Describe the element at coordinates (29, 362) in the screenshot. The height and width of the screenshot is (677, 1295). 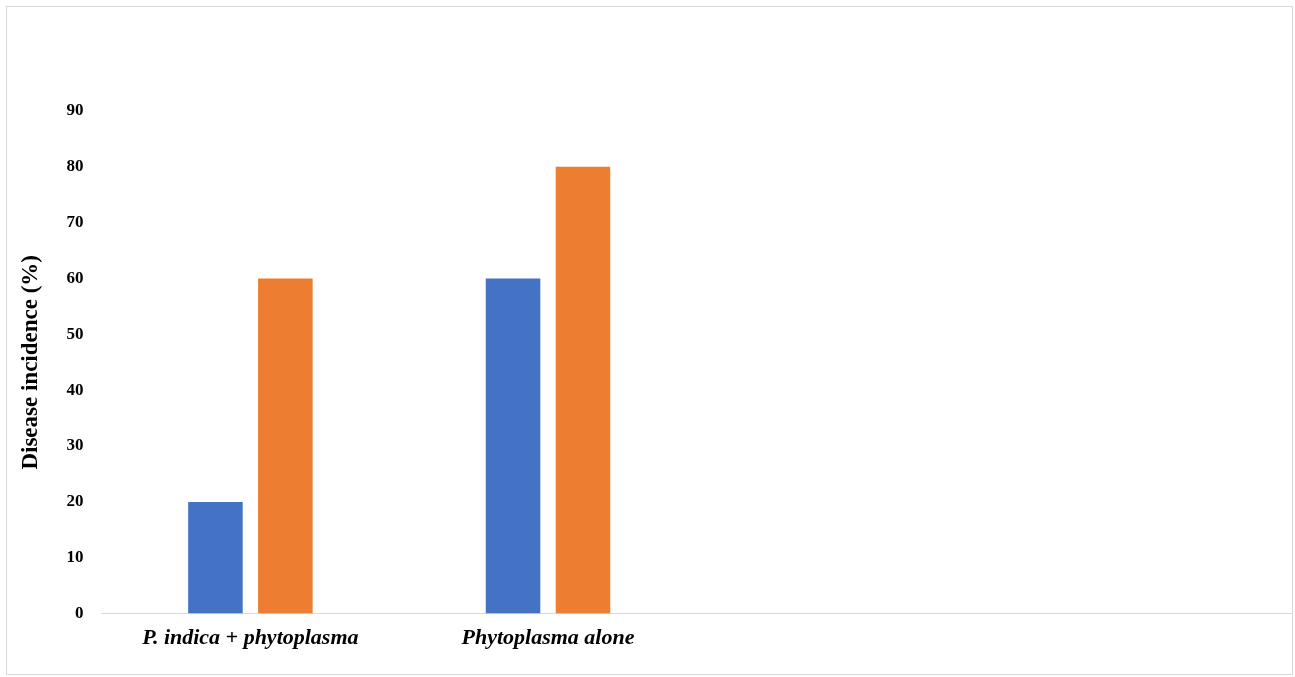
I see `y-axis-title: Disease incidence (%)` at that location.